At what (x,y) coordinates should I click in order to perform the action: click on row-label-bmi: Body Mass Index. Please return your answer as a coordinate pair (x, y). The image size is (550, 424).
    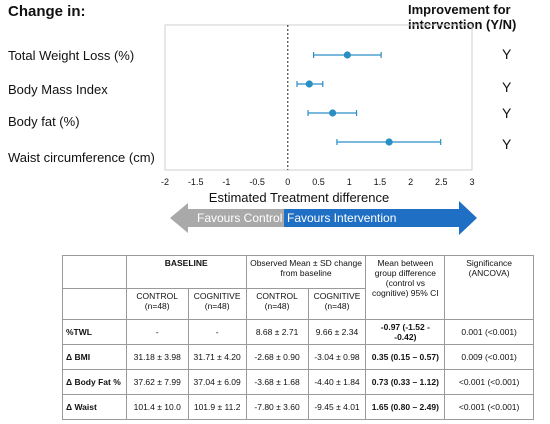
    Looking at the image, I should click on (58, 89).